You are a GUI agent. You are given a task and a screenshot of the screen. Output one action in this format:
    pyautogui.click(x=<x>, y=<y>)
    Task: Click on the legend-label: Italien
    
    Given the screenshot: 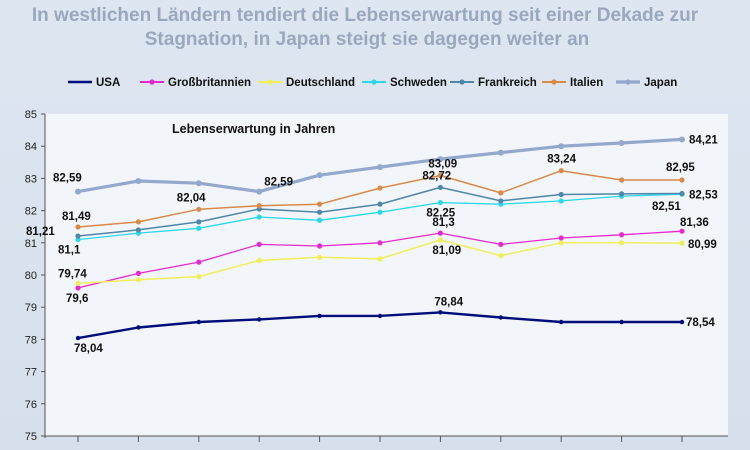 What is the action you would take?
    pyautogui.click(x=586, y=83)
    